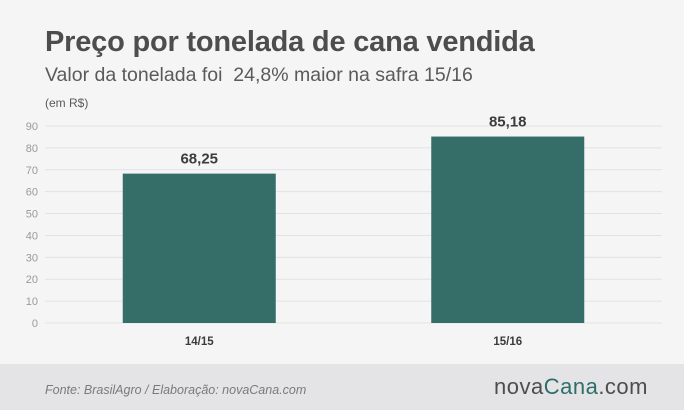  I want to click on novacana-logo: novaCana.com, so click(571, 387).